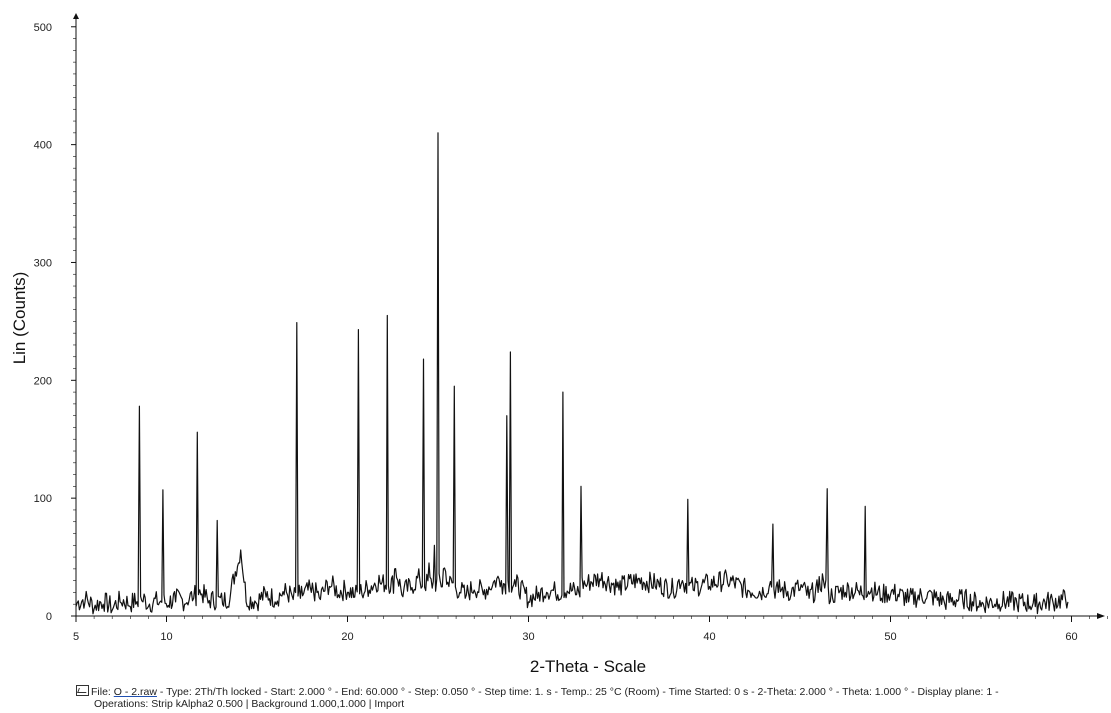  Describe the element at coordinates (82, 690) in the screenshot. I see `scan-file-icon` at that location.